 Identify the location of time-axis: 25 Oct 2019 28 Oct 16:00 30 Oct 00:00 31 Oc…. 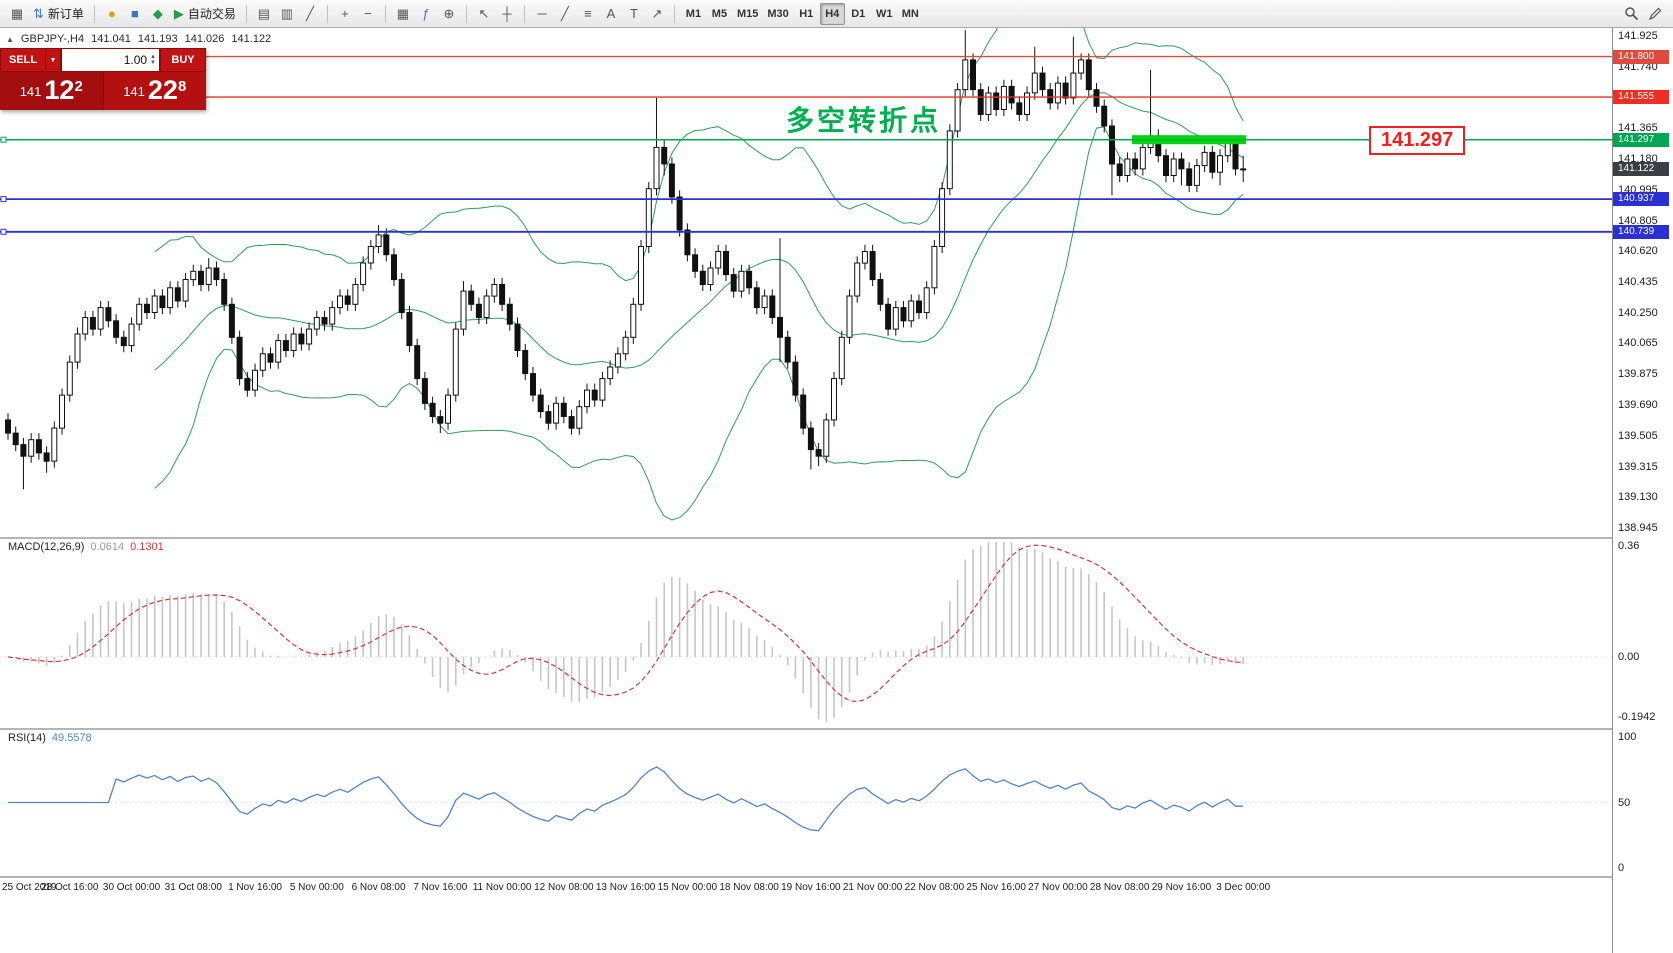
(806, 888).